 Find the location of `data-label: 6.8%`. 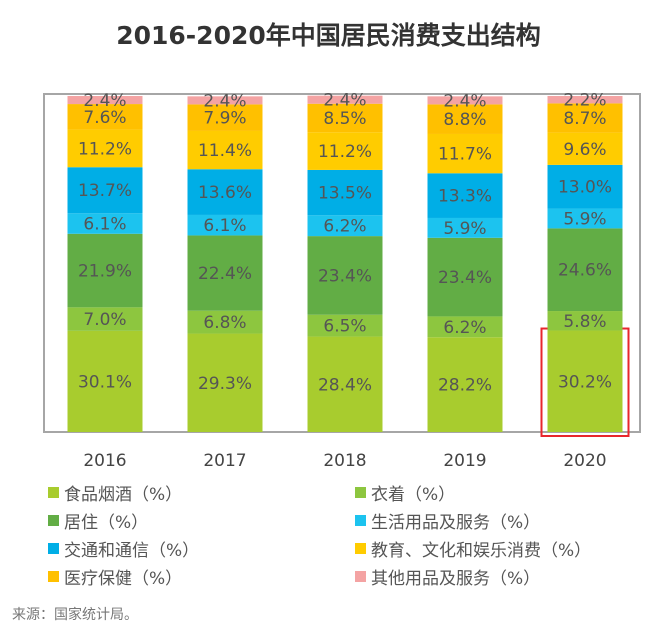

data-label: 6.8% is located at coordinates (224, 323).